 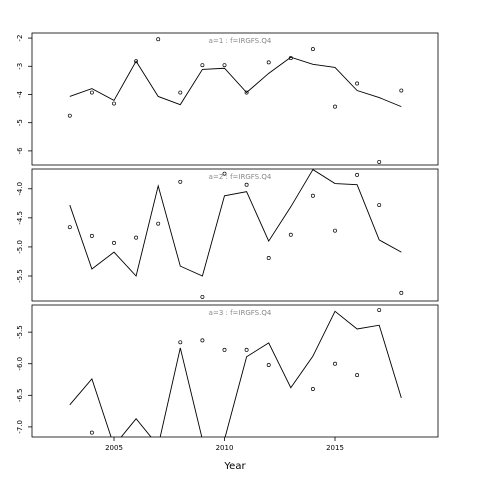 I want to click on y-tick-label: -5.0, so click(x=20, y=247).